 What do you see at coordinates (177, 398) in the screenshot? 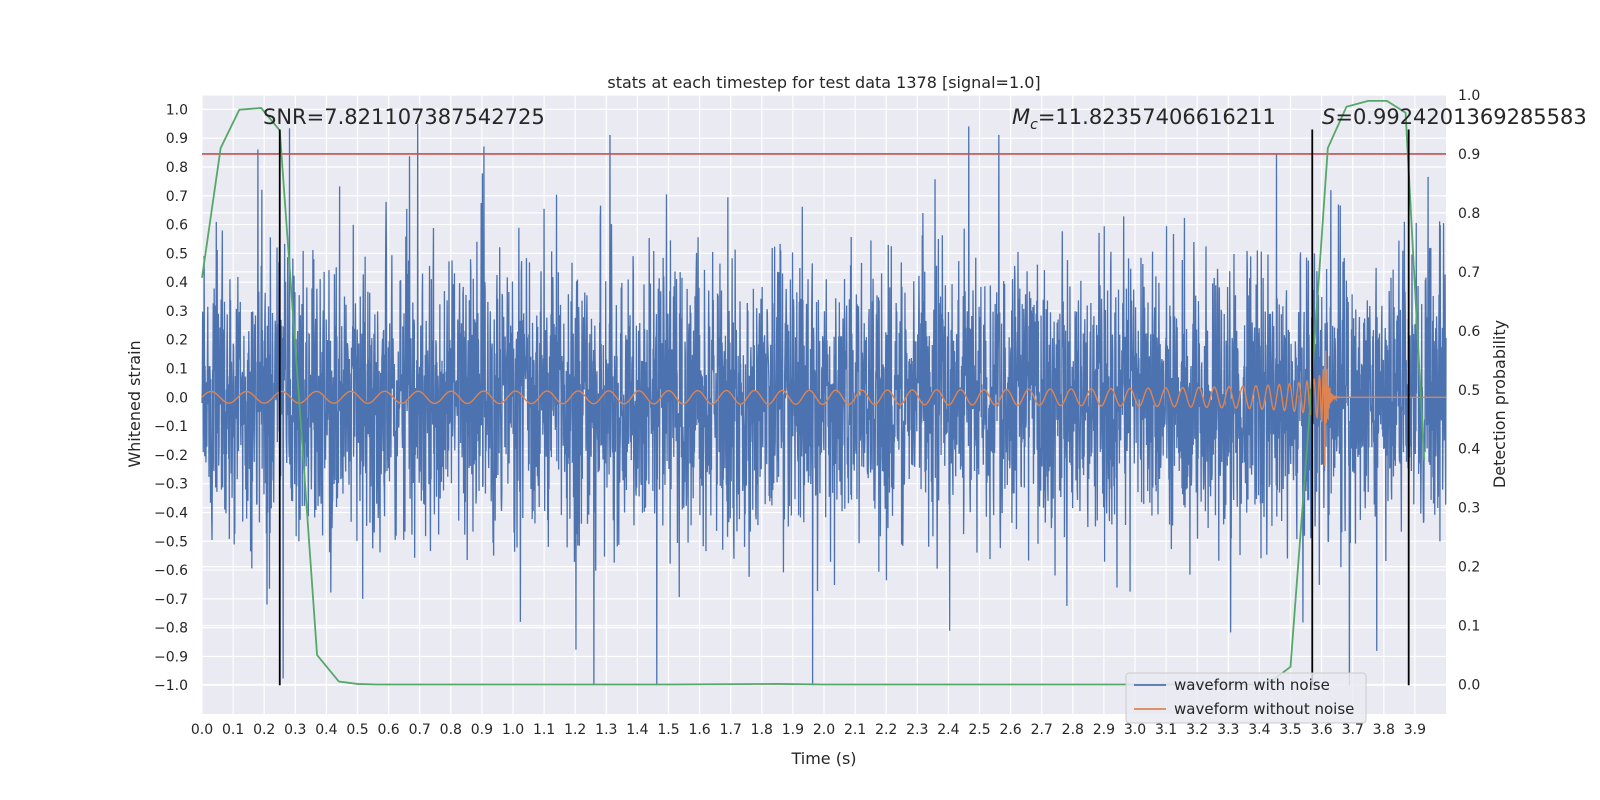
I see `y-tick-label-left: 0.0` at bounding box center [177, 398].